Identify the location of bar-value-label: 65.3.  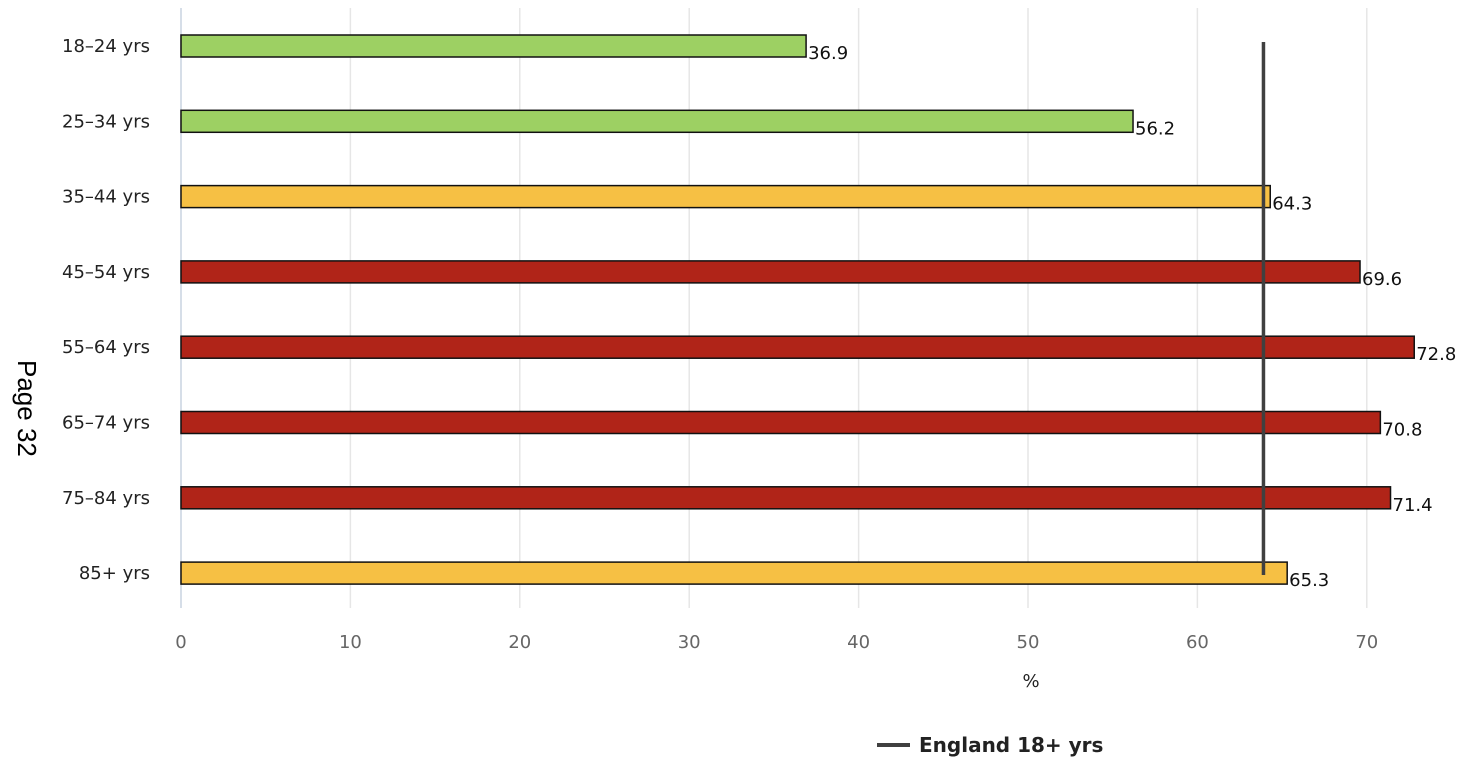
(1309, 580).